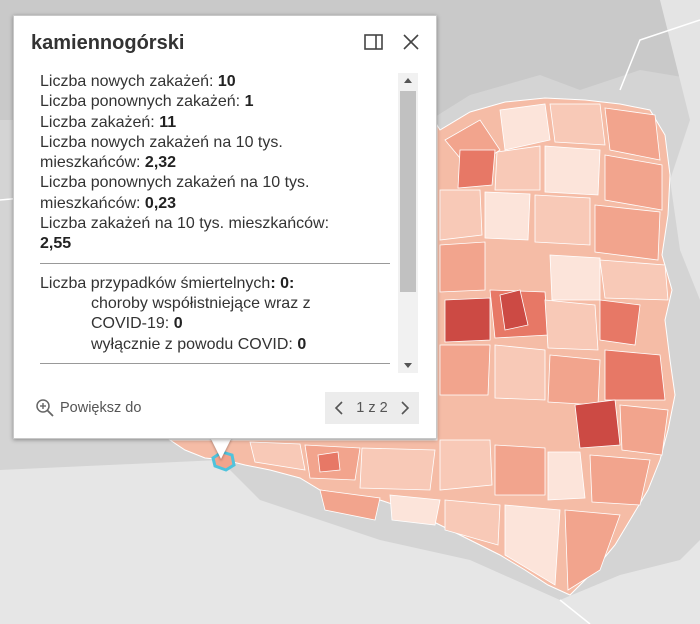 The image size is (700, 624). What do you see at coordinates (185, 224) in the screenshot?
I see `total-per10k-label: Liczba zakażeń na 10 tys. mieszkańców:` at bounding box center [185, 224].